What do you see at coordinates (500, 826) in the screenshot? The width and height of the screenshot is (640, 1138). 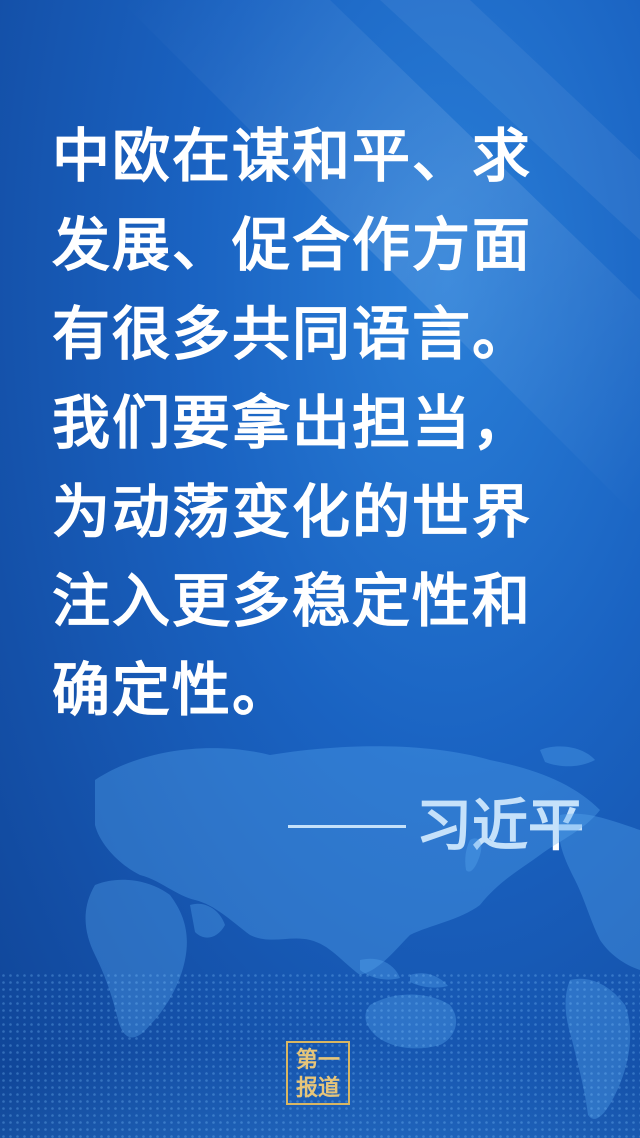 I see `author-name: 习近平` at bounding box center [500, 826].